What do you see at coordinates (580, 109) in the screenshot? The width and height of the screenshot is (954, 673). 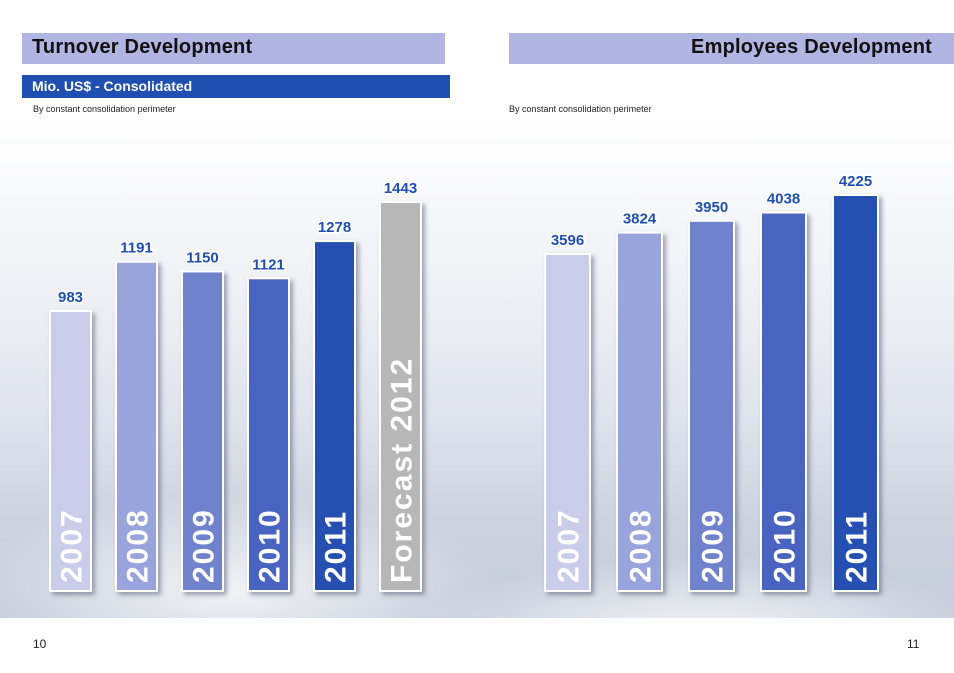 I see `employees-note: By constant consolidation perimeter` at bounding box center [580, 109].